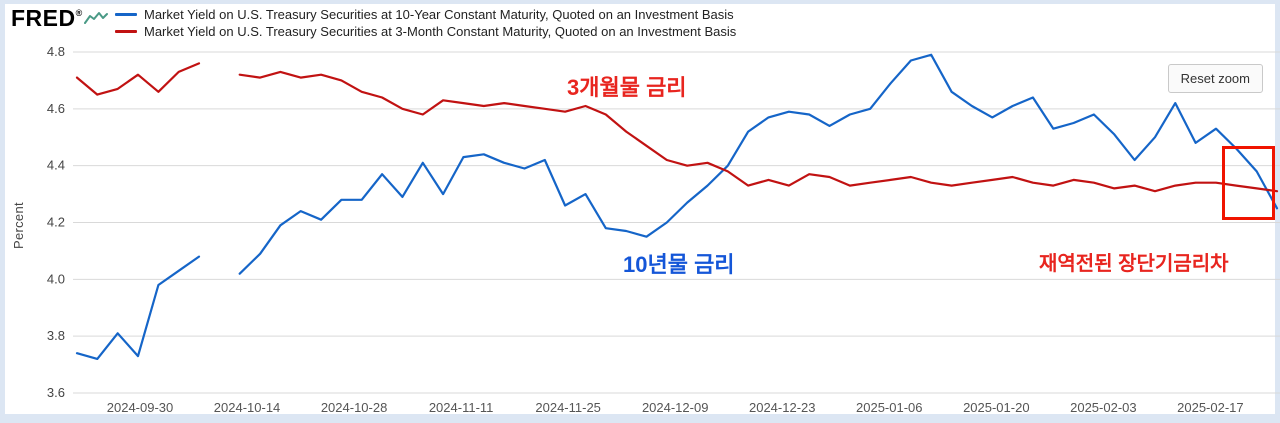  I want to click on y-tick-label: 4.8, so click(56, 51).